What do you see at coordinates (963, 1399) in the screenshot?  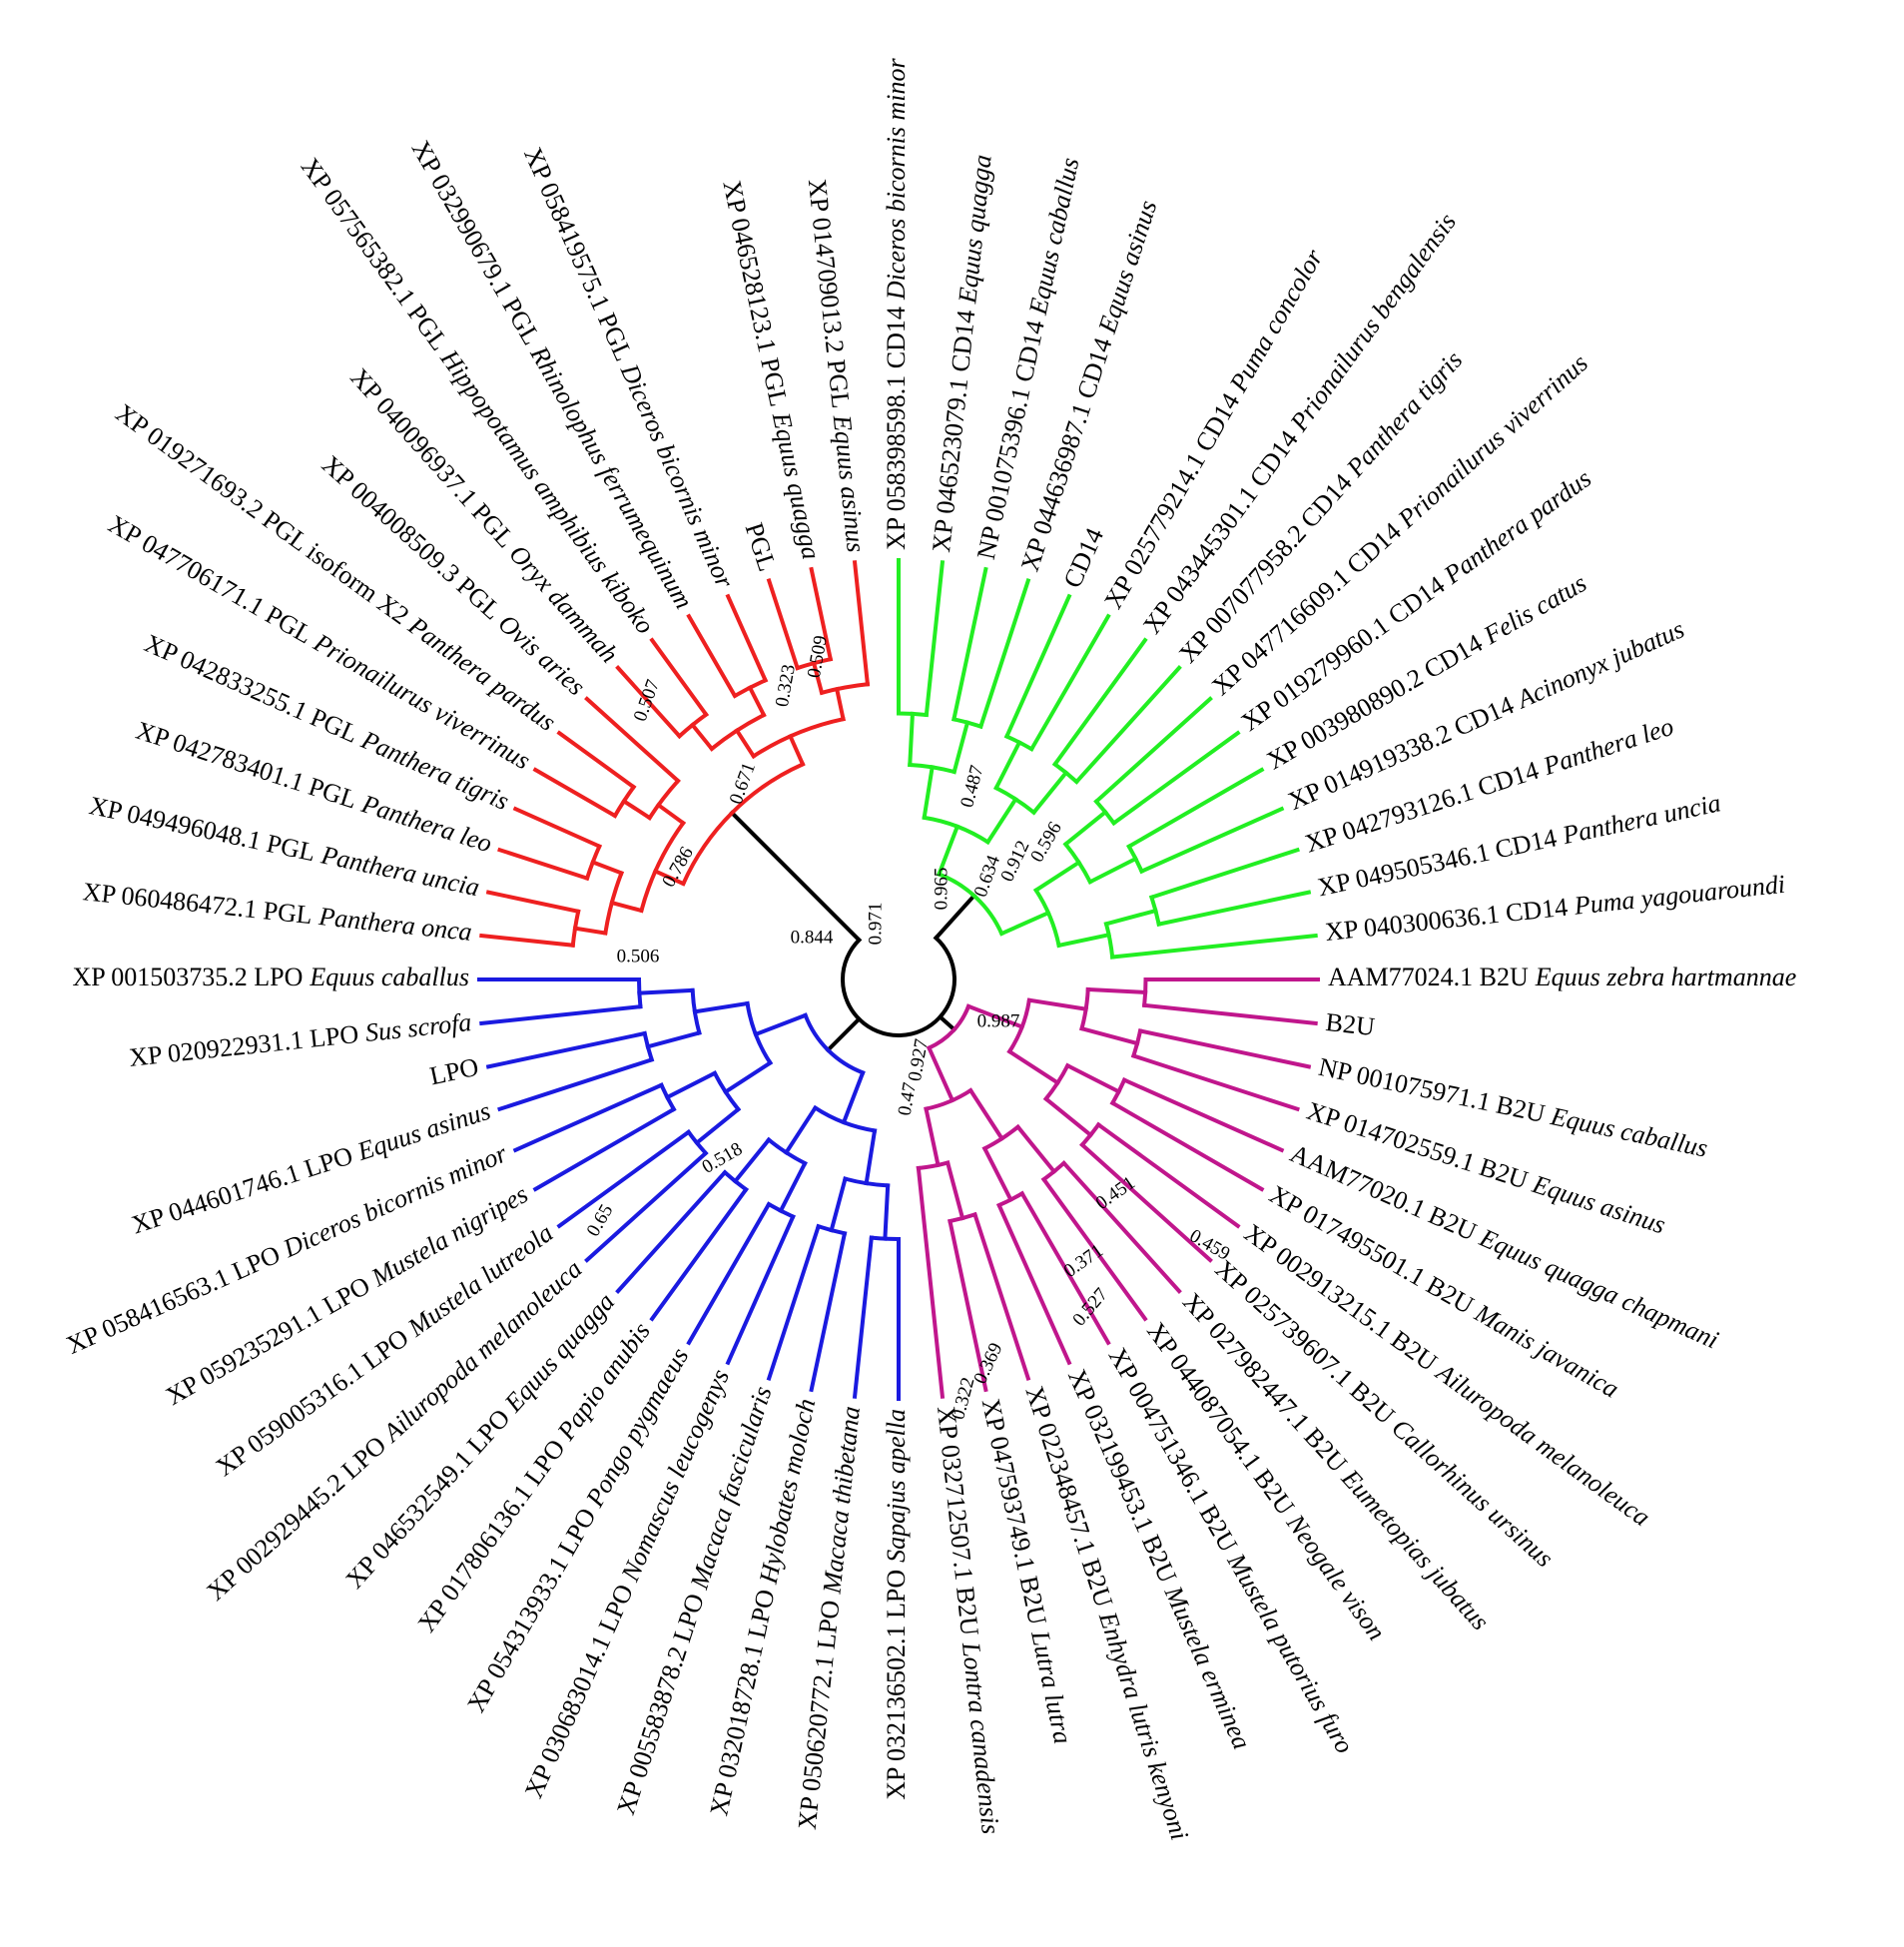 I see `support-value: 0.322` at bounding box center [963, 1399].